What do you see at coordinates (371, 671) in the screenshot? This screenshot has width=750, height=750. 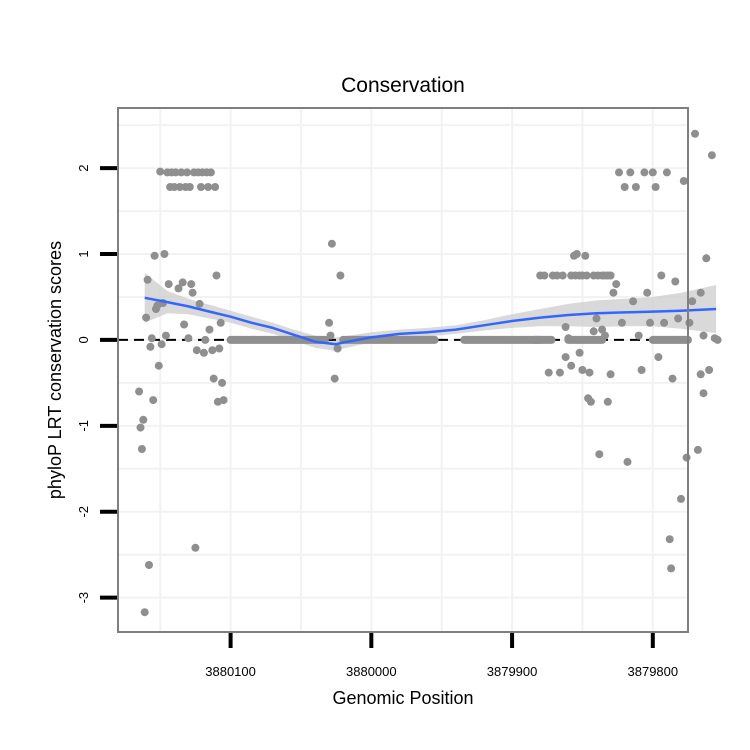 I see `x-tick-label: 3880000` at bounding box center [371, 671].